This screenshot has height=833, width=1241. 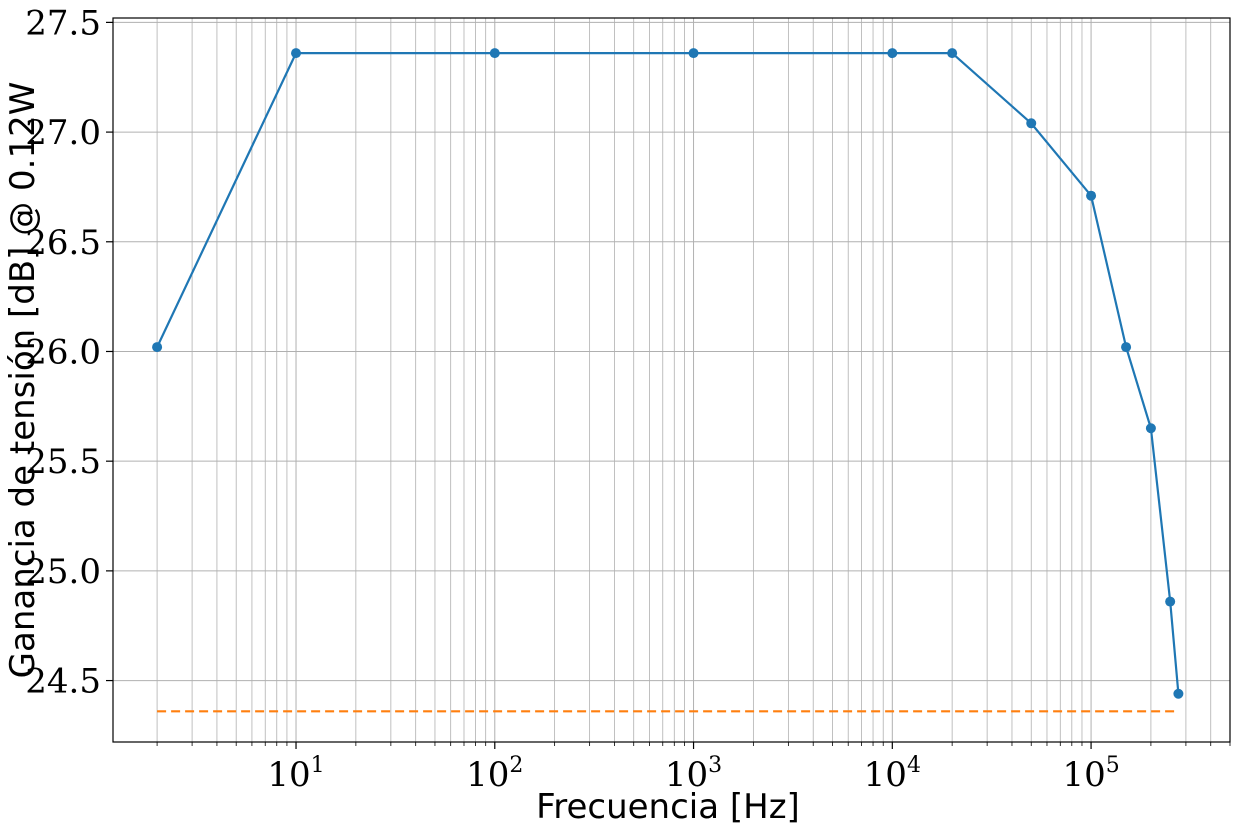 What do you see at coordinates (892, 774) in the screenshot?
I see `x-tick-label: 10⁴` at bounding box center [892, 774].